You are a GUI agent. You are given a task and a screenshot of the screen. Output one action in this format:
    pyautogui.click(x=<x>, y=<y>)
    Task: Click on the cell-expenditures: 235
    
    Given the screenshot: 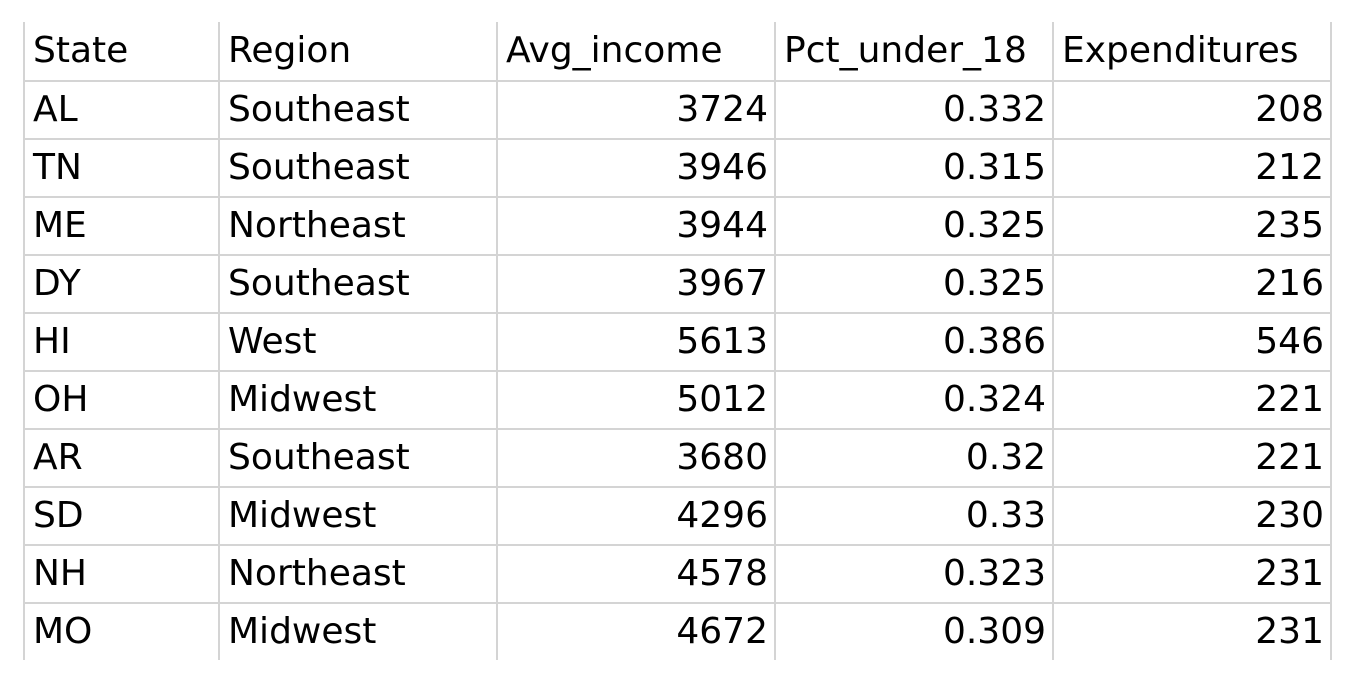 What is the action you would take?
    pyautogui.click(x=1192, y=226)
    